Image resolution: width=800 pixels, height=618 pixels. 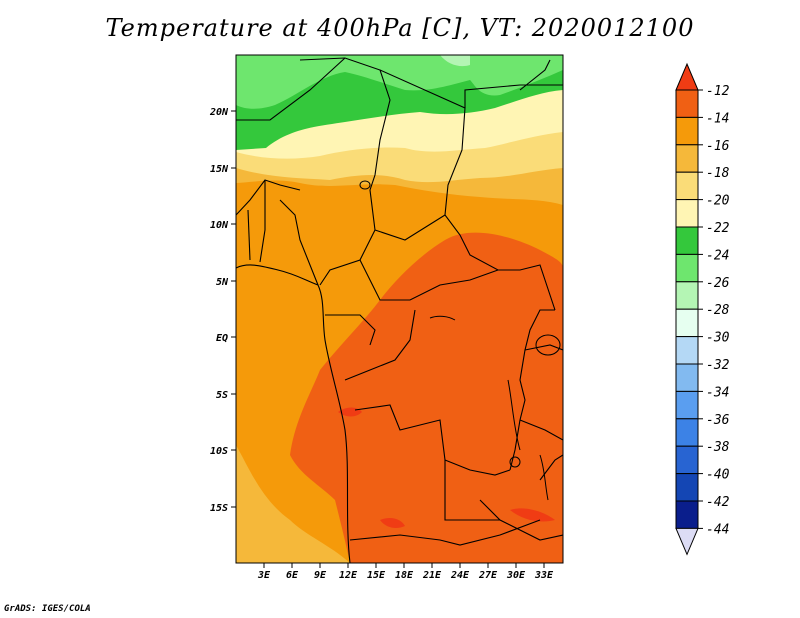 What do you see at coordinates (222, 338) in the screenshot?
I see `lat-label: EQ` at bounding box center [222, 338].